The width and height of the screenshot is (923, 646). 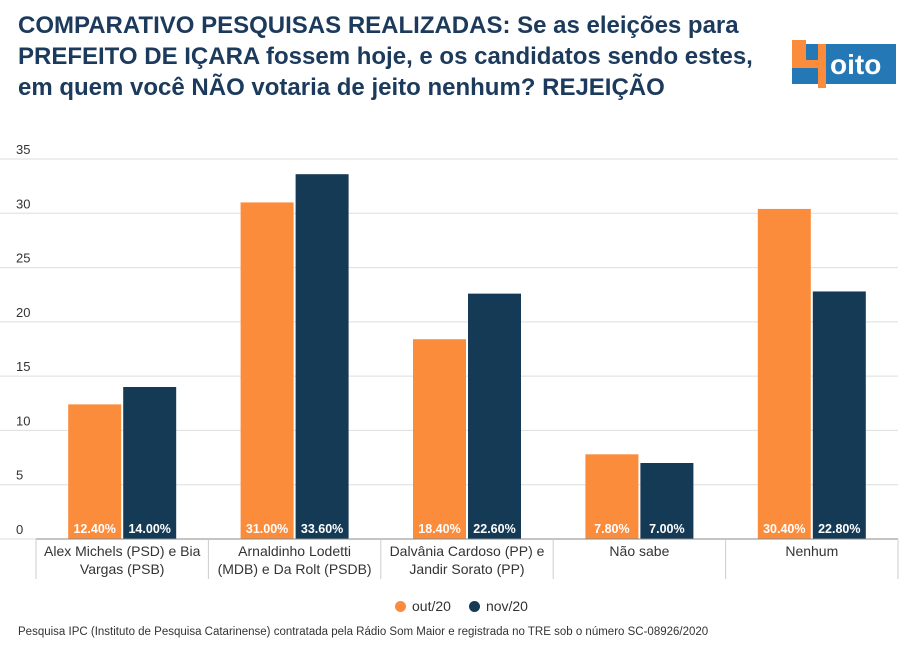 What do you see at coordinates (855, 64) in the screenshot?
I see `logo-text: oito` at bounding box center [855, 64].